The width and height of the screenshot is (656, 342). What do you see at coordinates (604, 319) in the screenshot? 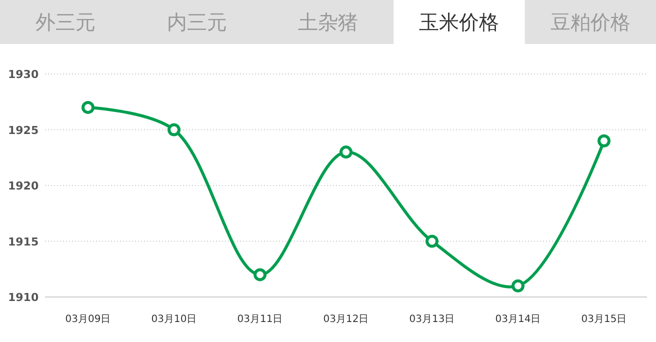
I see `x-tick-label: 03月15日` at bounding box center [604, 319].